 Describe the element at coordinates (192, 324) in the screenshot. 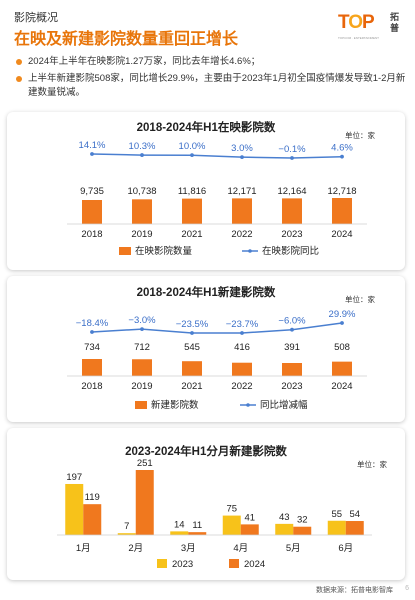

I see `line-data-label: −23.5%` at that location.